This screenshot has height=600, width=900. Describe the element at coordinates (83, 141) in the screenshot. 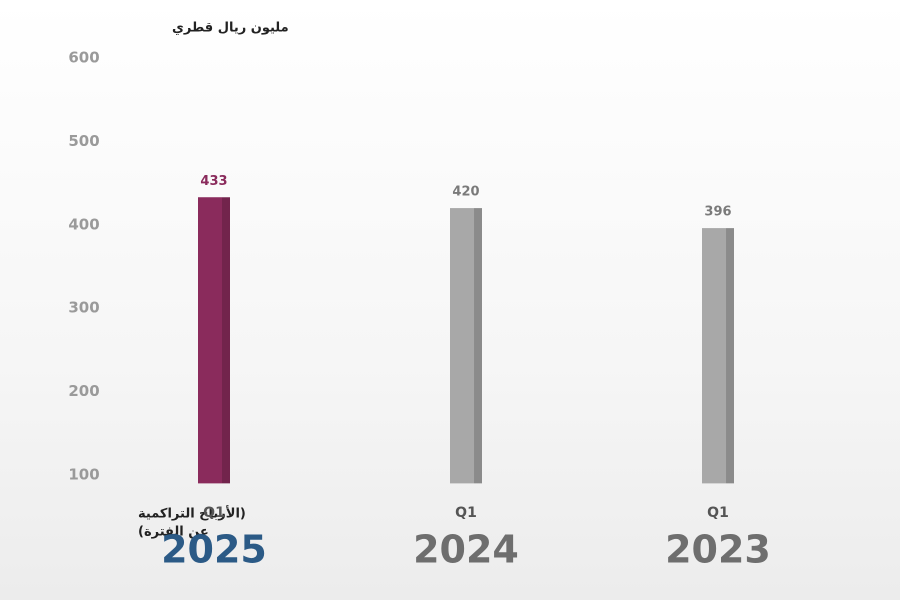

I see `y-tick-label: 500` at that location.